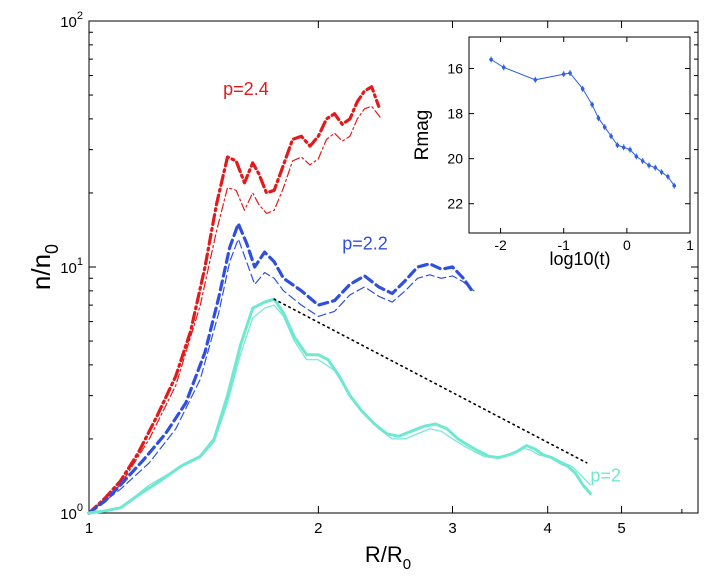  What do you see at coordinates (318, 528) in the screenshot?
I see `x-tick-label: 2` at bounding box center [318, 528].